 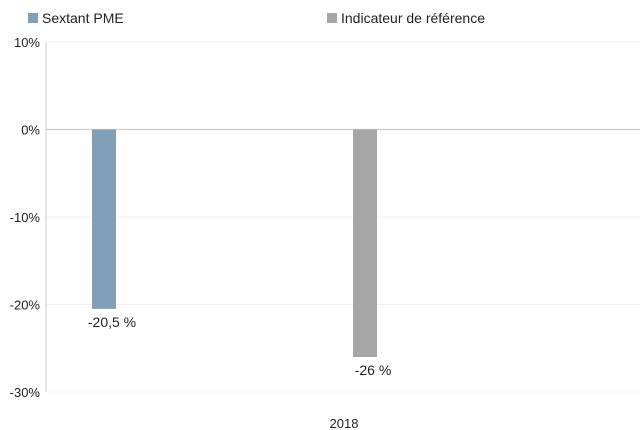 What do you see at coordinates (320, 20) in the screenshot?
I see `chart-legend: Sextant PME Indicateur de référence` at bounding box center [320, 20].